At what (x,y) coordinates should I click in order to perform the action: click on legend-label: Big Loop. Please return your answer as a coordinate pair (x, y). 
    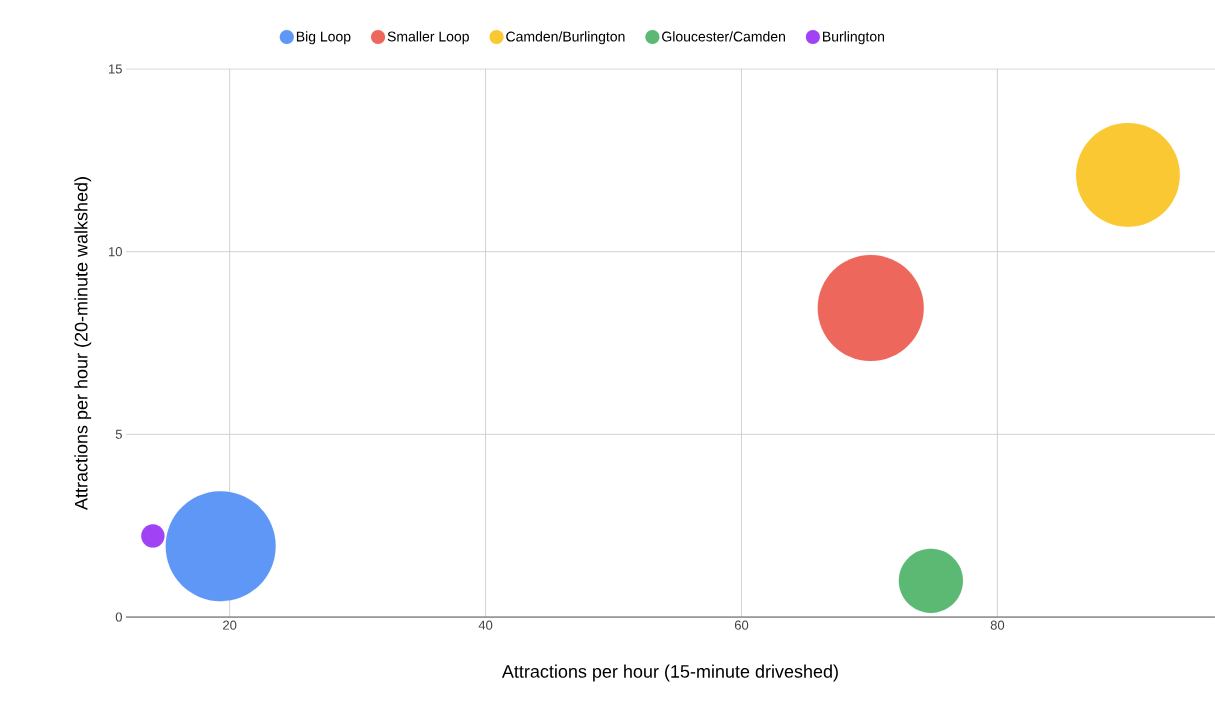
    Looking at the image, I should click on (323, 38).